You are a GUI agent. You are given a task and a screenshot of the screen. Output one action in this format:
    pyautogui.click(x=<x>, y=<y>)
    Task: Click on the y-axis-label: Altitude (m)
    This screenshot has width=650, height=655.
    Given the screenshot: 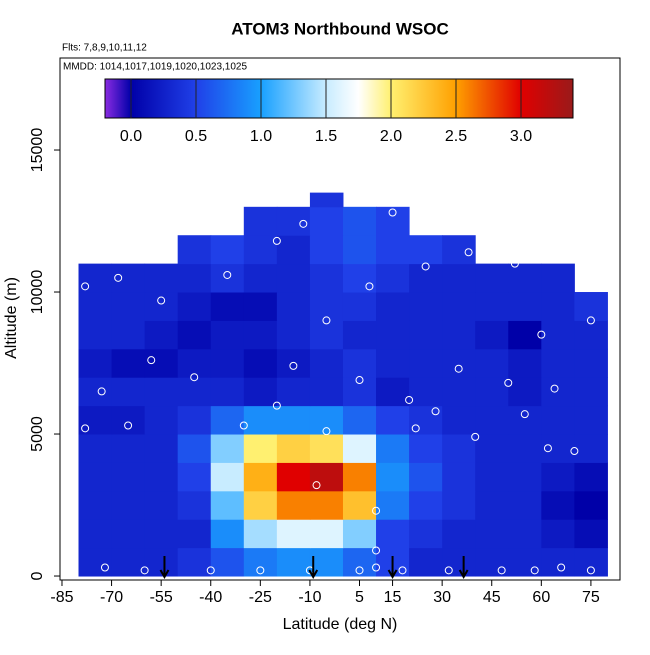 What is the action you would take?
    pyautogui.click(x=11, y=318)
    